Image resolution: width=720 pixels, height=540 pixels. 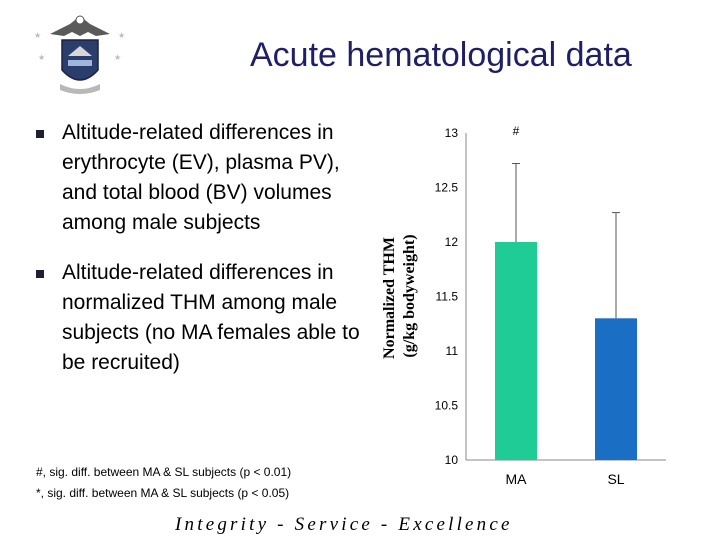 What do you see at coordinates (344, 524) in the screenshot?
I see `footer-motto: Integrity - Service - Excellence` at bounding box center [344, 524].